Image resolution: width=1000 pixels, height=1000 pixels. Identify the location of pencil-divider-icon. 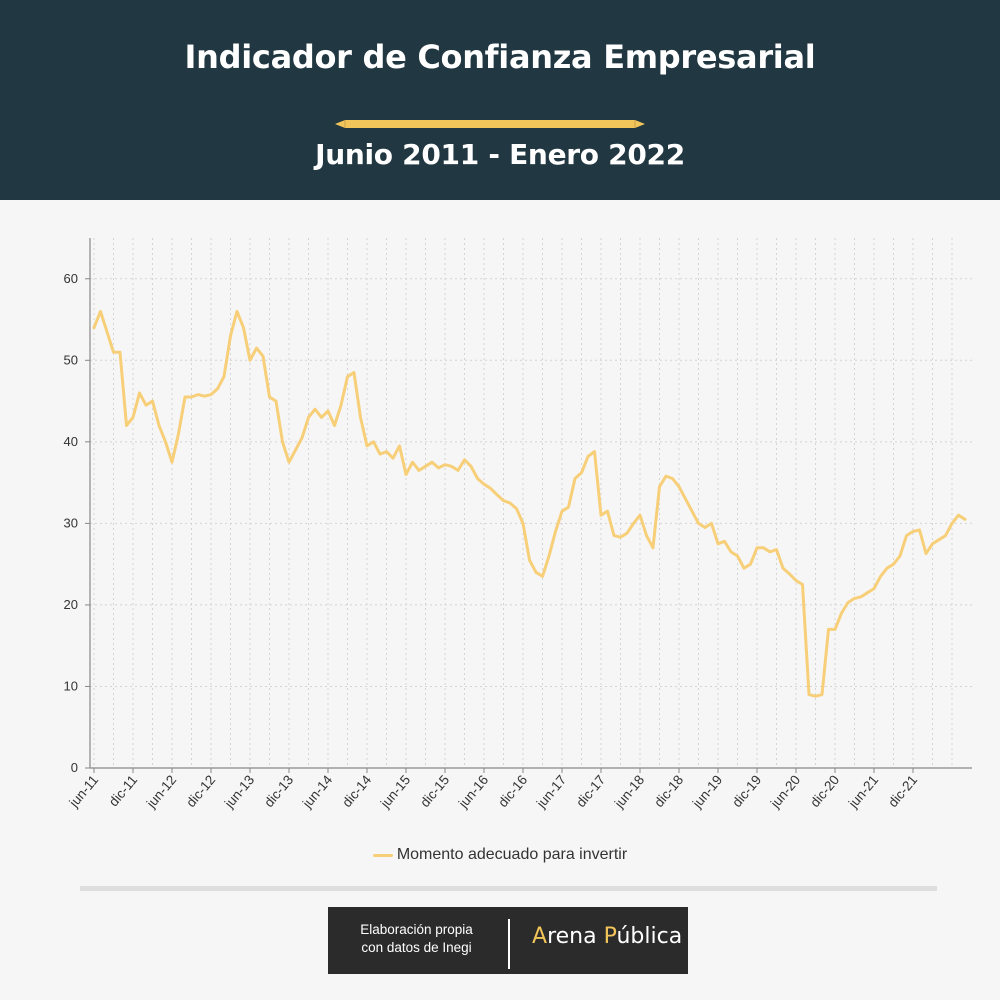
(490, 124).